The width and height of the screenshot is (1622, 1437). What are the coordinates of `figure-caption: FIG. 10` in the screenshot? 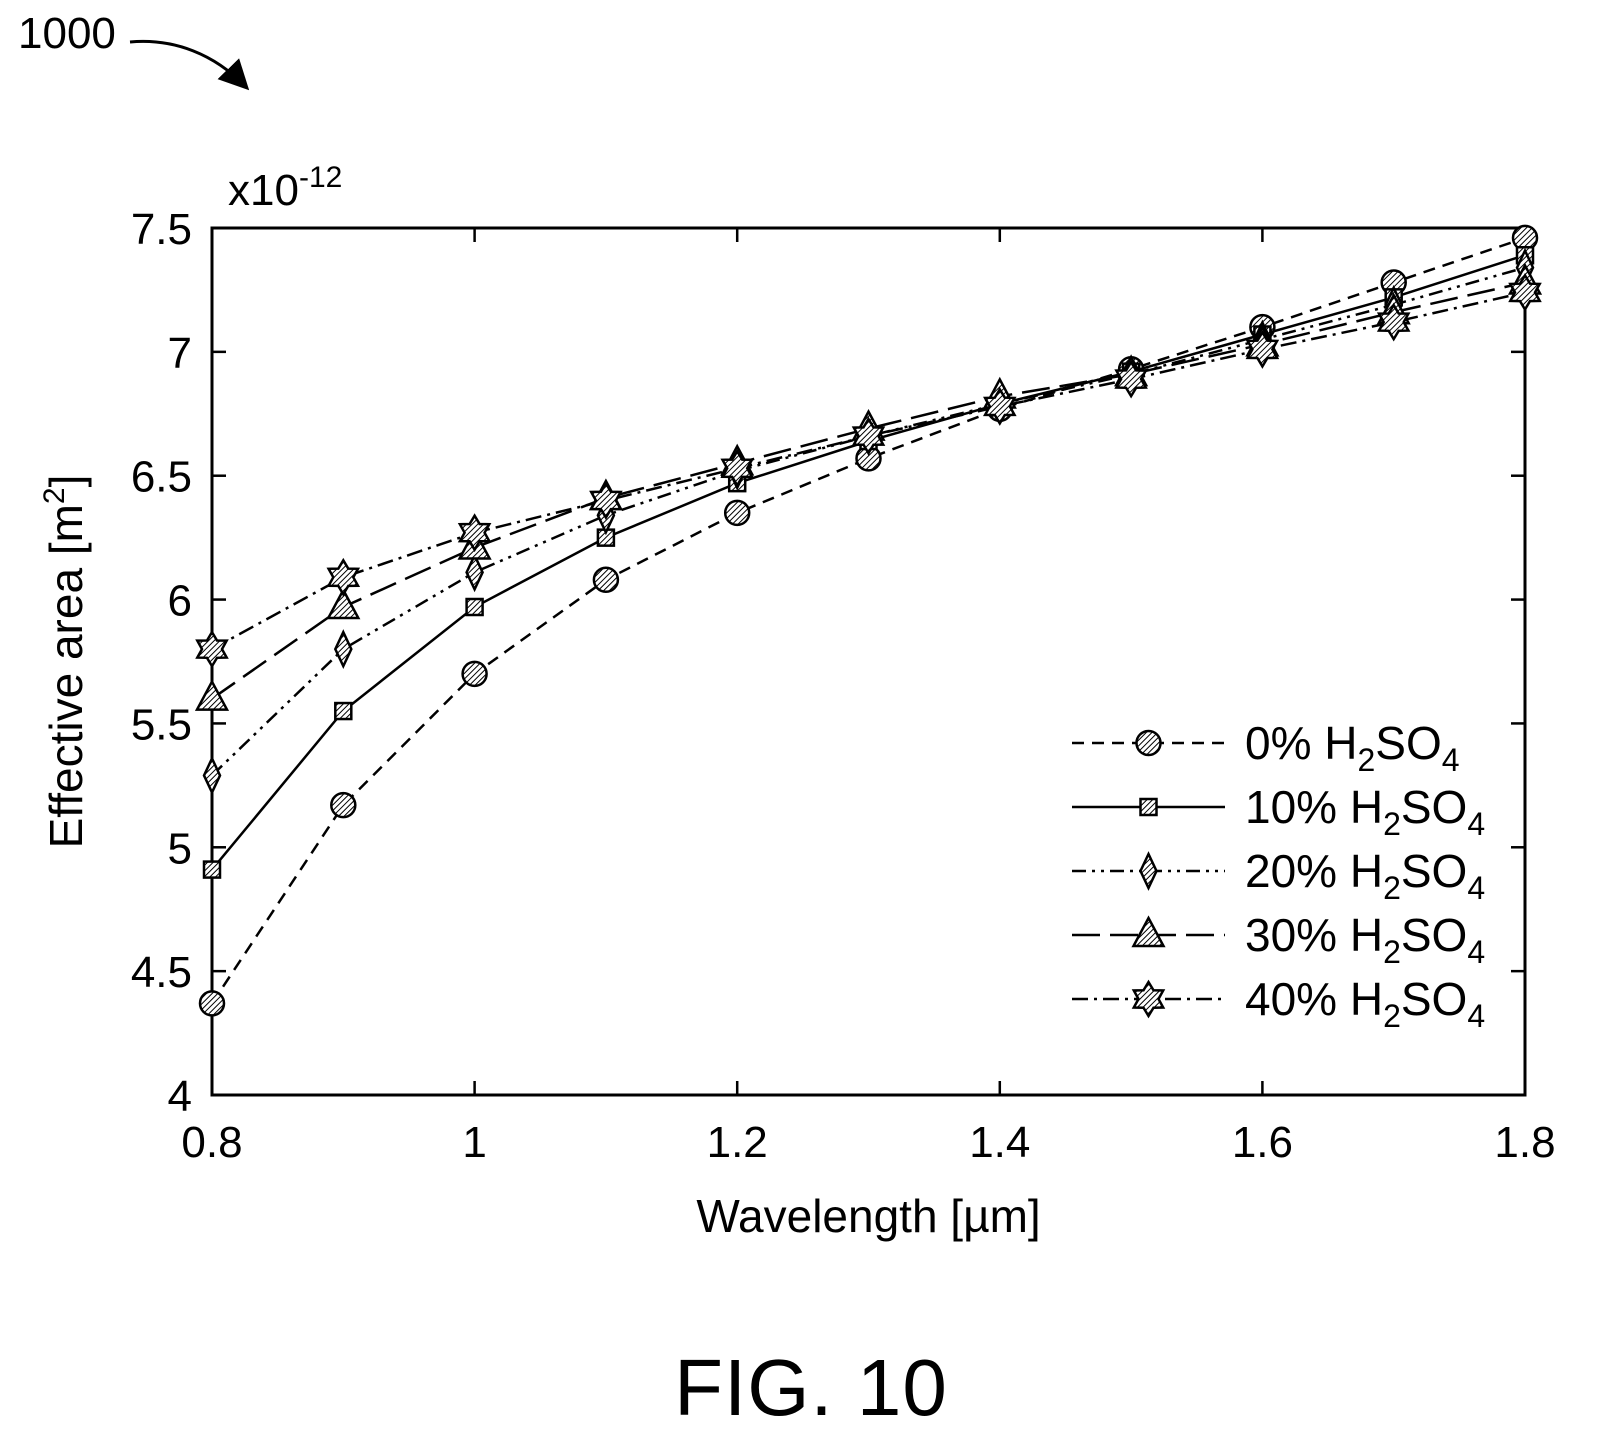 It's located at (811, 1387).